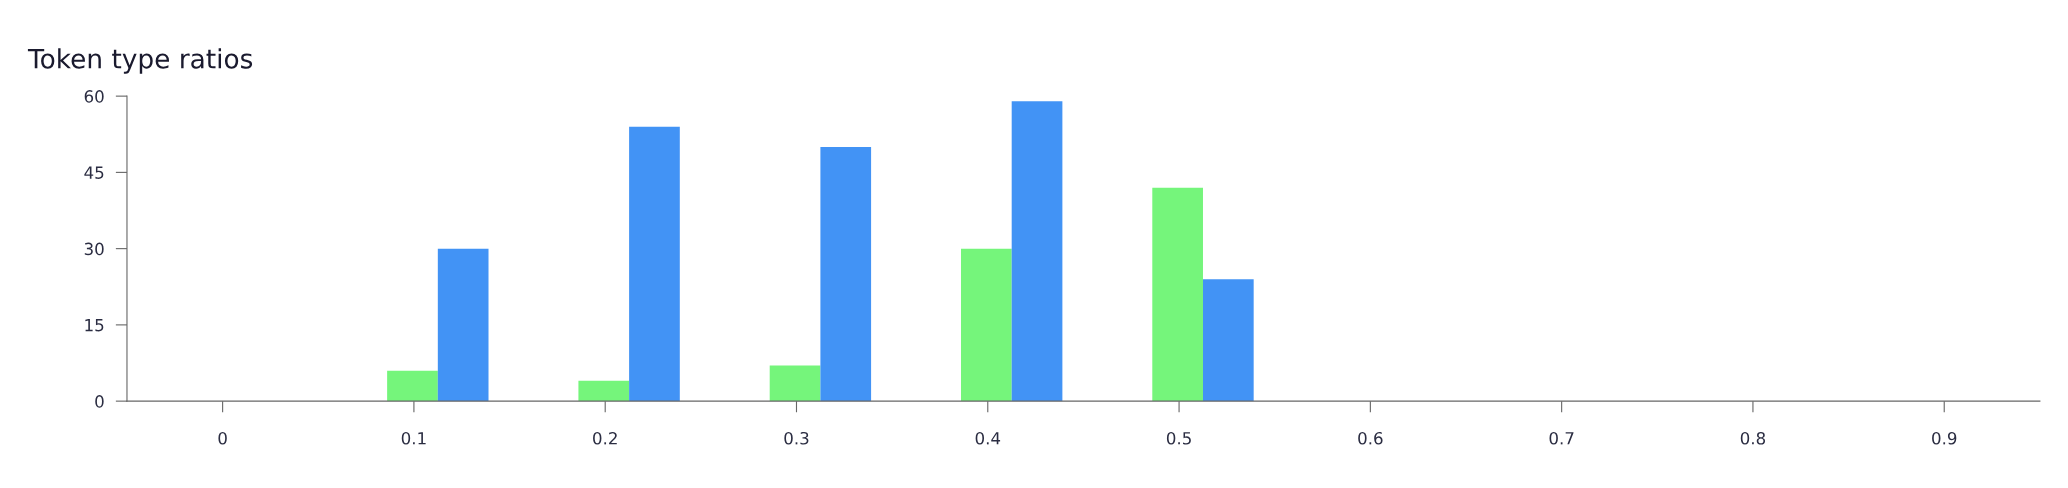 The image size is (2068, 488). What do you see at coordinates (222, 438) in the screenshot?
I see `x-tick-label: 0` at bounding box center [222, 438].